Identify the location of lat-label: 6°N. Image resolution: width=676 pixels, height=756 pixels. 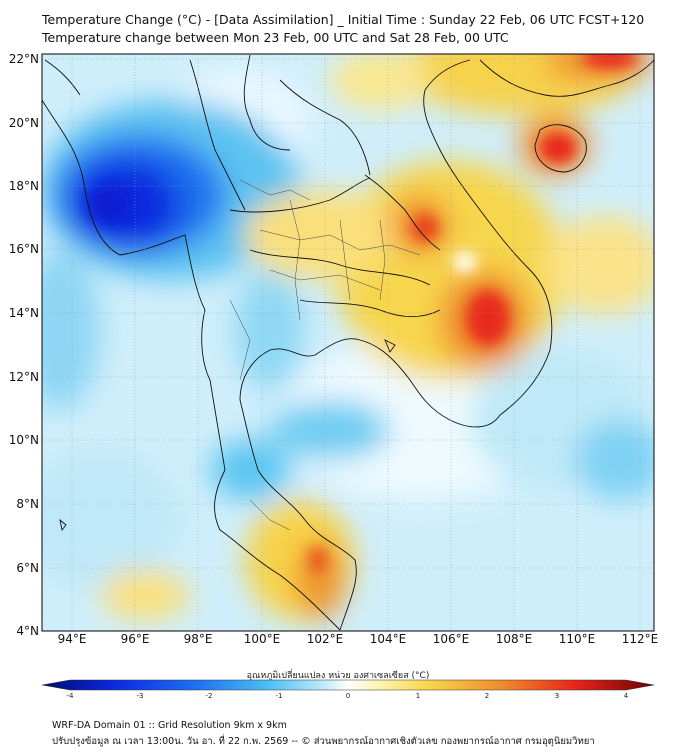
(27, 568).